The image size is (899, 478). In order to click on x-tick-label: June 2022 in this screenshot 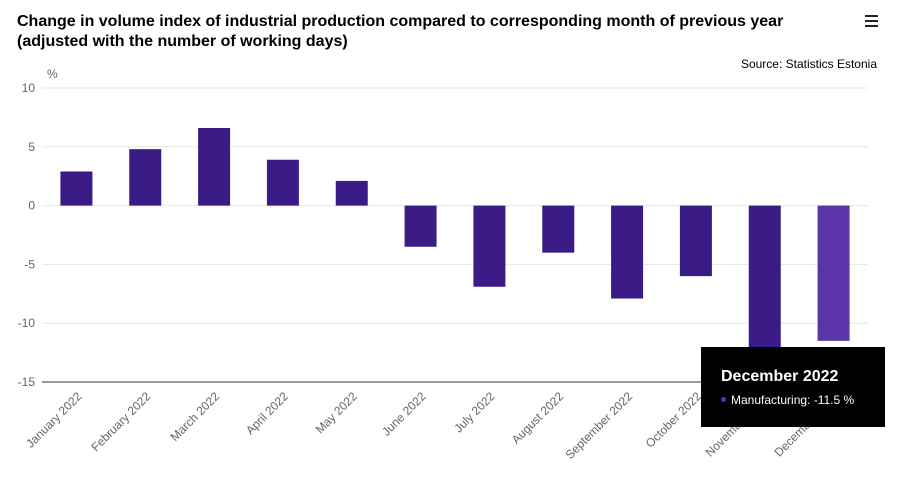, I will do `click(404, 414)`.